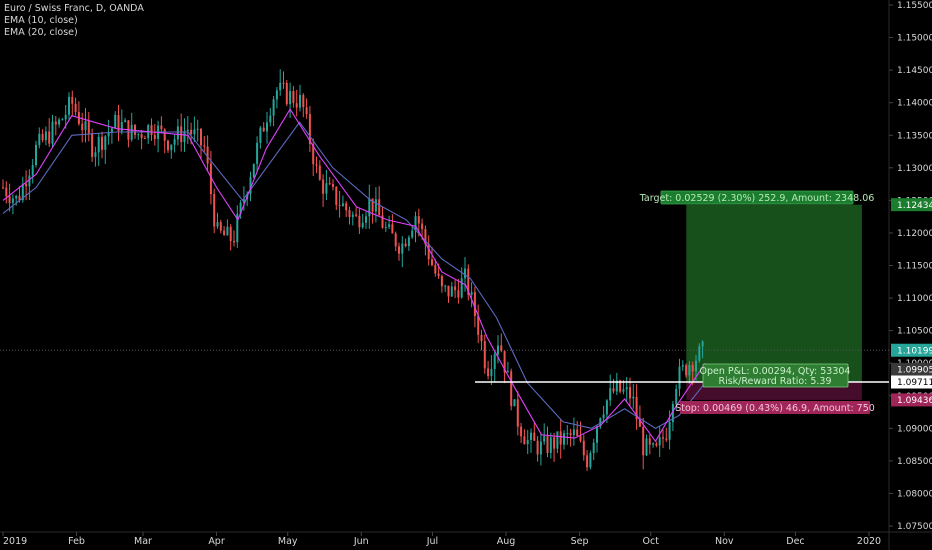 The width and height of the screenshot is (932, 550). I want to click on y-tick-label: 1.10500, so click(914, 332).